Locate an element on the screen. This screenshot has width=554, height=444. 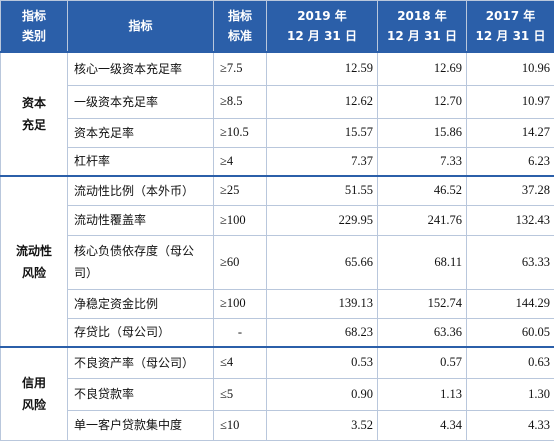
indicator-standard: - is located at coordinates (240, 332).